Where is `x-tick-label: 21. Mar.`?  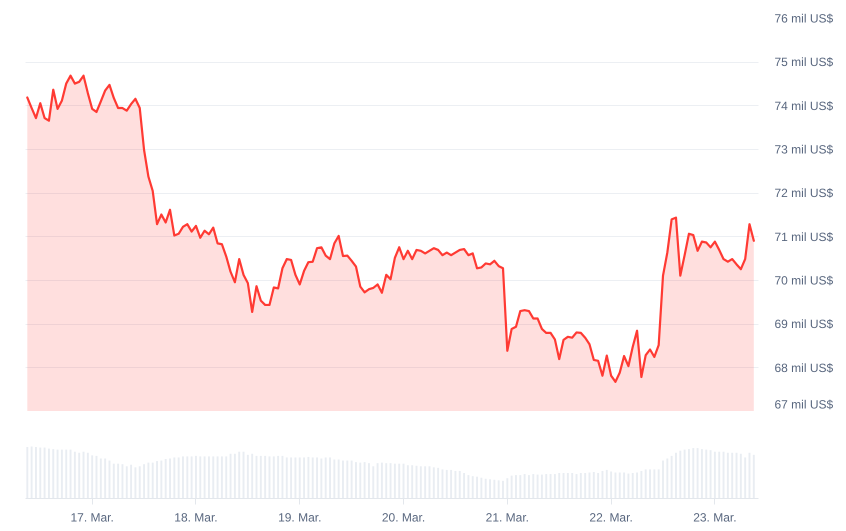
x-tick-label: 21. Mar. is located at coordinates (507, 517).